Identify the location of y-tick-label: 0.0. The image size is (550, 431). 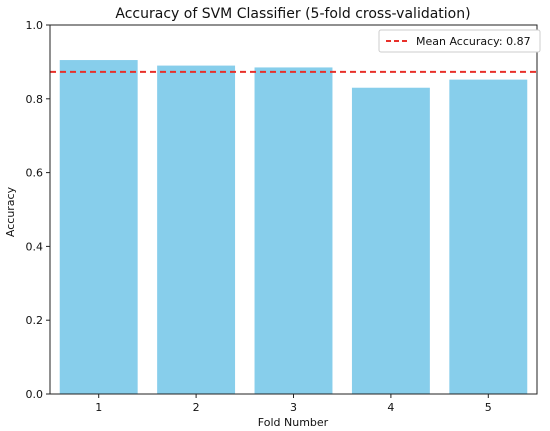
(35, 394).